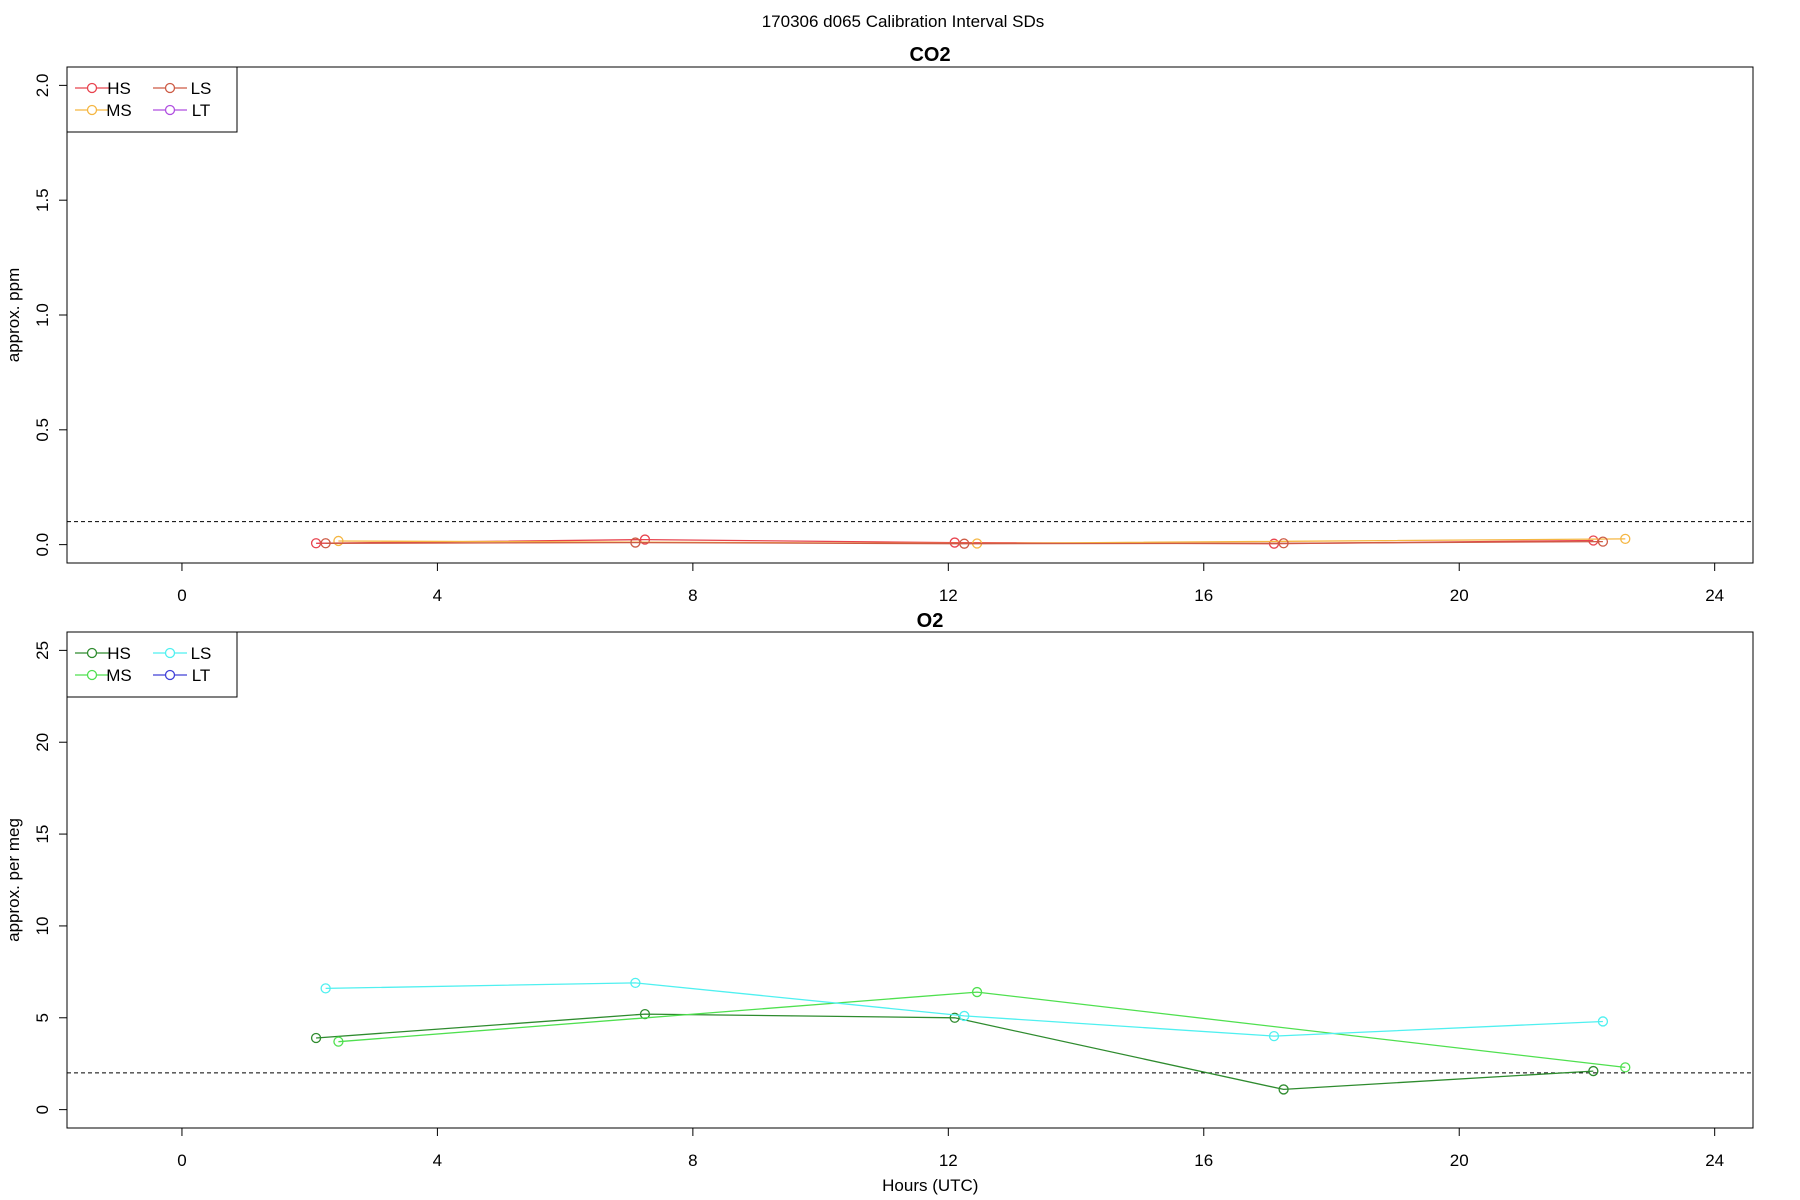 This screenshot has width=1800, height=1200. I want to click on o2-legend: HS MS LS LT, so click(152, 664).